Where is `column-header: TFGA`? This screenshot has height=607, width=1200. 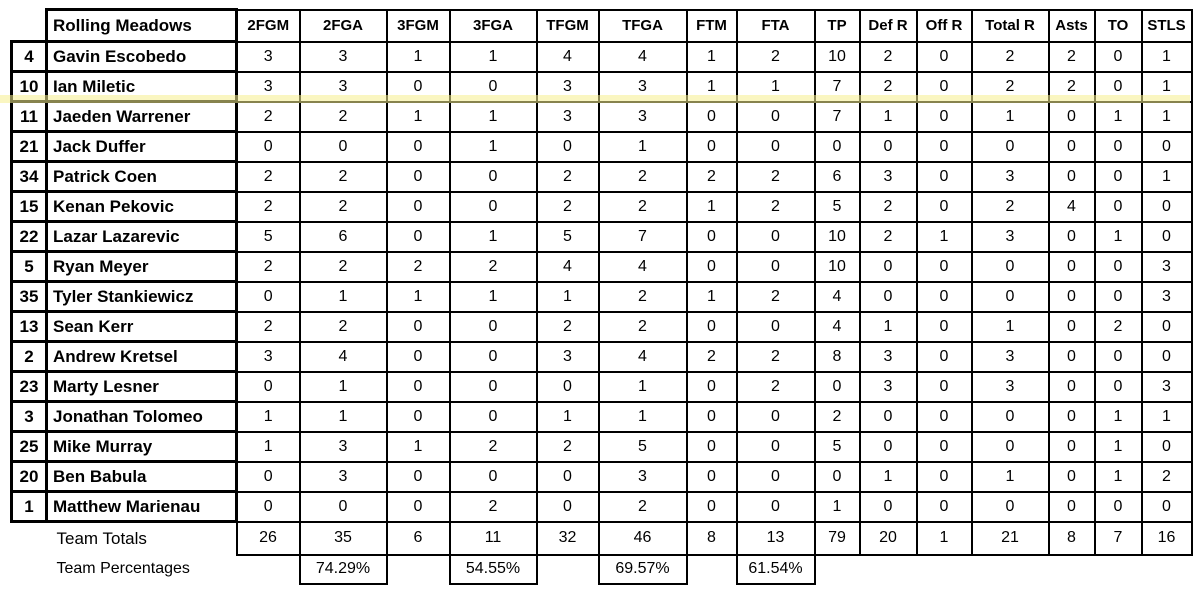
column-header: TFGA is located at coordinates (642, 25).